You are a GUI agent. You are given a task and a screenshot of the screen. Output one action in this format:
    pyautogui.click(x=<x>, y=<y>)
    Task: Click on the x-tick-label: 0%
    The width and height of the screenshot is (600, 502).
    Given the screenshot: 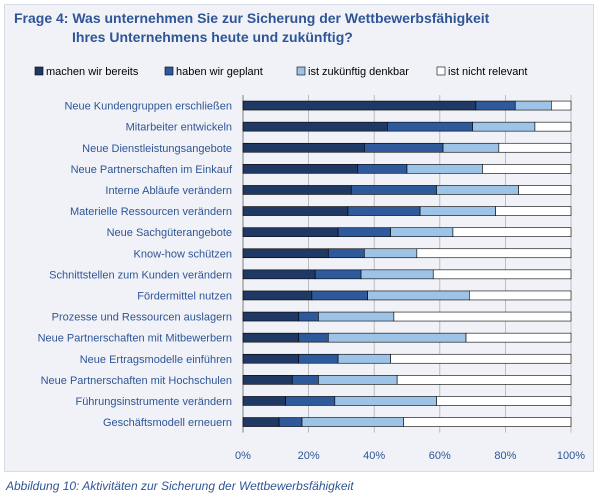 What is the action you would take?
    pyautogui.click(x=243, y=456)
    